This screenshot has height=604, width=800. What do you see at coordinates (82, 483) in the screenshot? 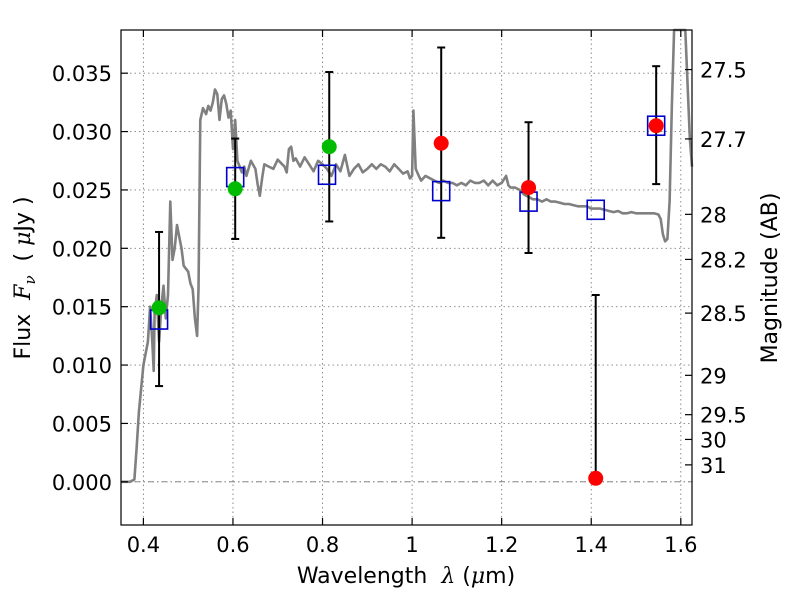
I see `y-tick-label: 0.000` at bounding box center [82, 483].